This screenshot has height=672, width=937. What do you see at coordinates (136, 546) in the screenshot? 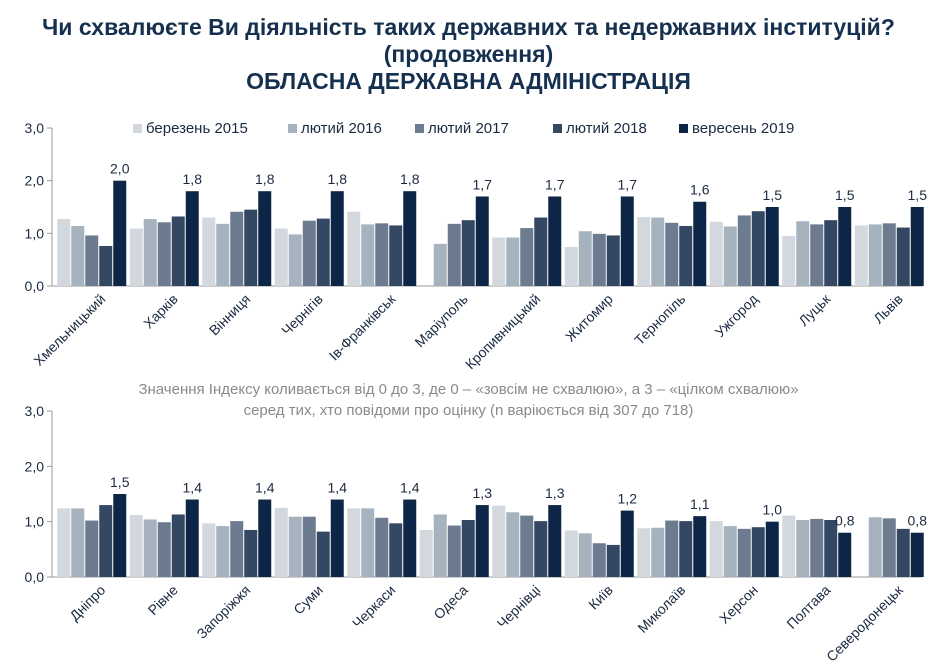
I see `bar-Рівне-березень 2015` at bounding box center [136, 546].